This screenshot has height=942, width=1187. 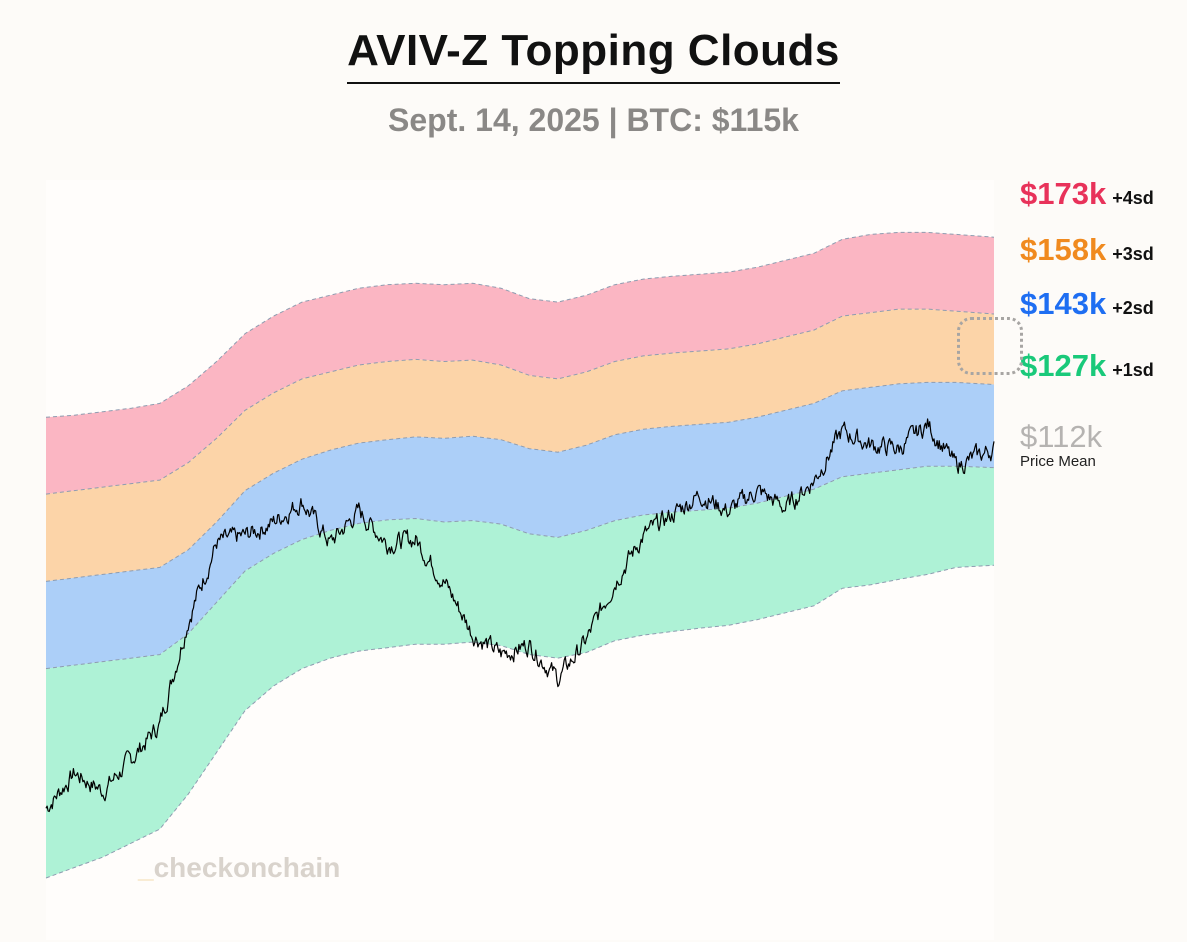 I want to click on label-1sd-value: $127k, so click(x=1063, y=365).